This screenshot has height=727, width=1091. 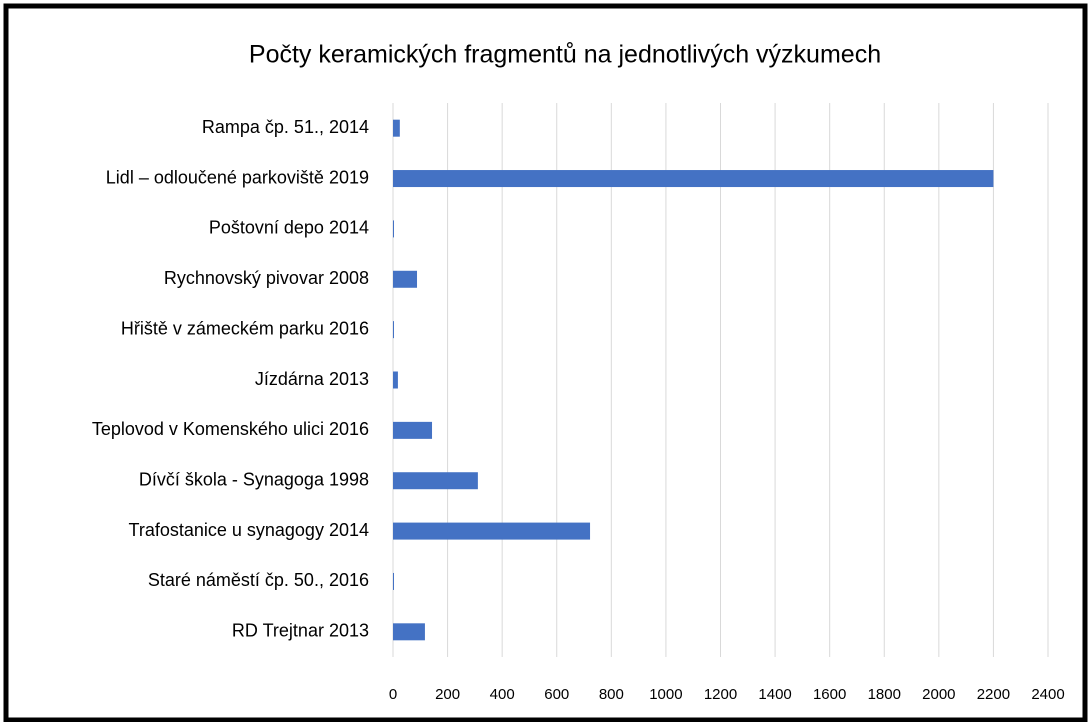 I want to click on x-tick-label: 1200, so click(x=720, y=694).